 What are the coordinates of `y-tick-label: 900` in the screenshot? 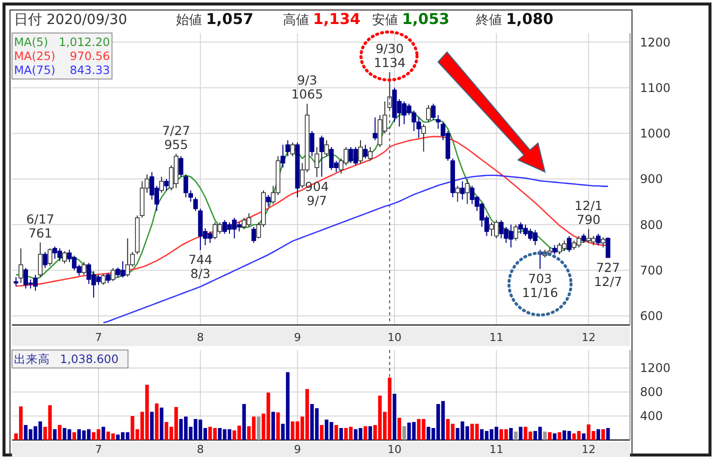 It's located at (651, 179).